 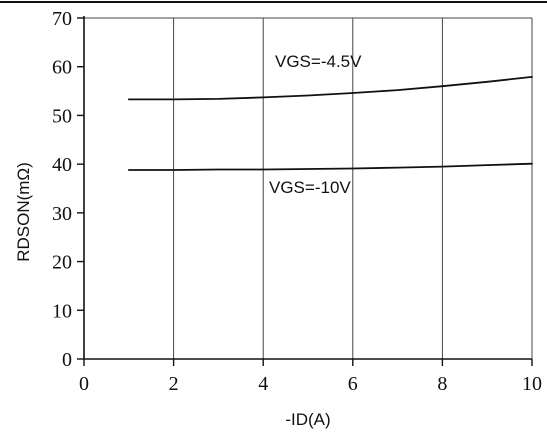 What do you see at coordinates (62, 116) in the screenshot?
I see `y-tick-label: 50` at bounding box center [62, 116].